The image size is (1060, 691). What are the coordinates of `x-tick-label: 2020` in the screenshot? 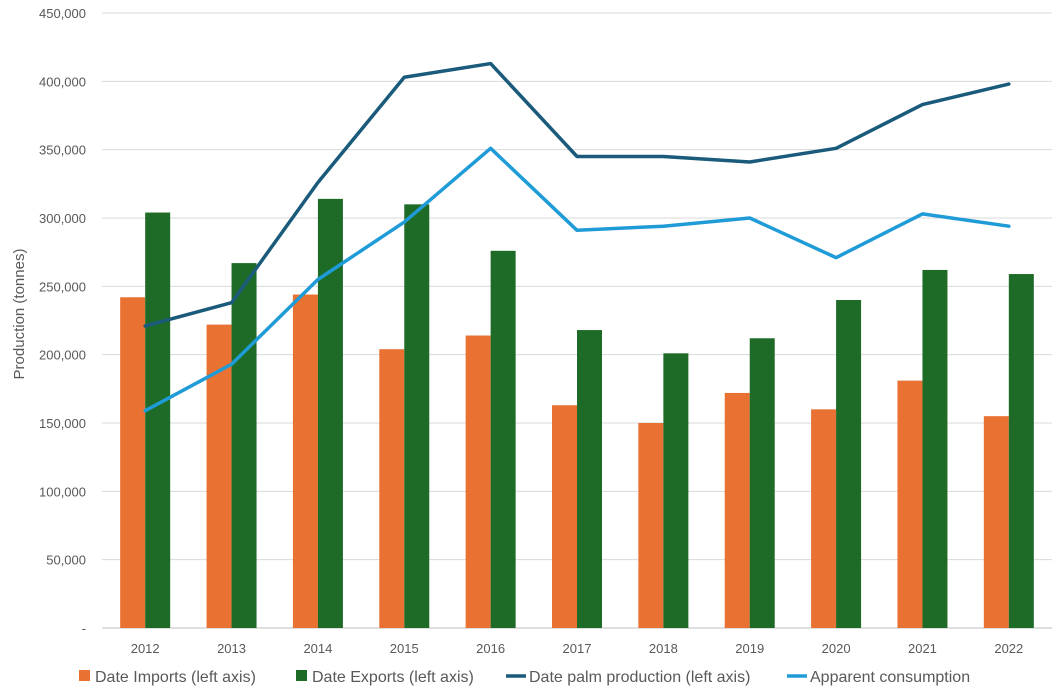 It's located at (836, 648).